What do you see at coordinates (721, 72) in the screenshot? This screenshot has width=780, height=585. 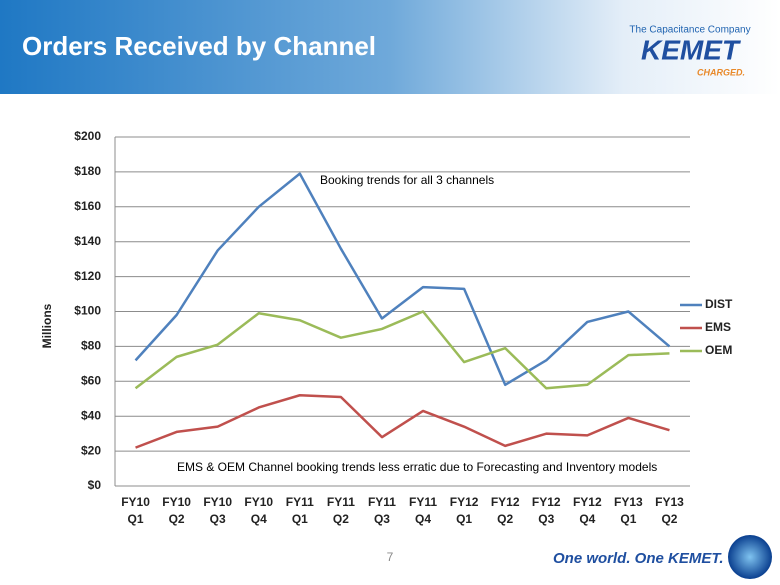 I see `slogan: CHARGED.` at bounding box center [721, 72].